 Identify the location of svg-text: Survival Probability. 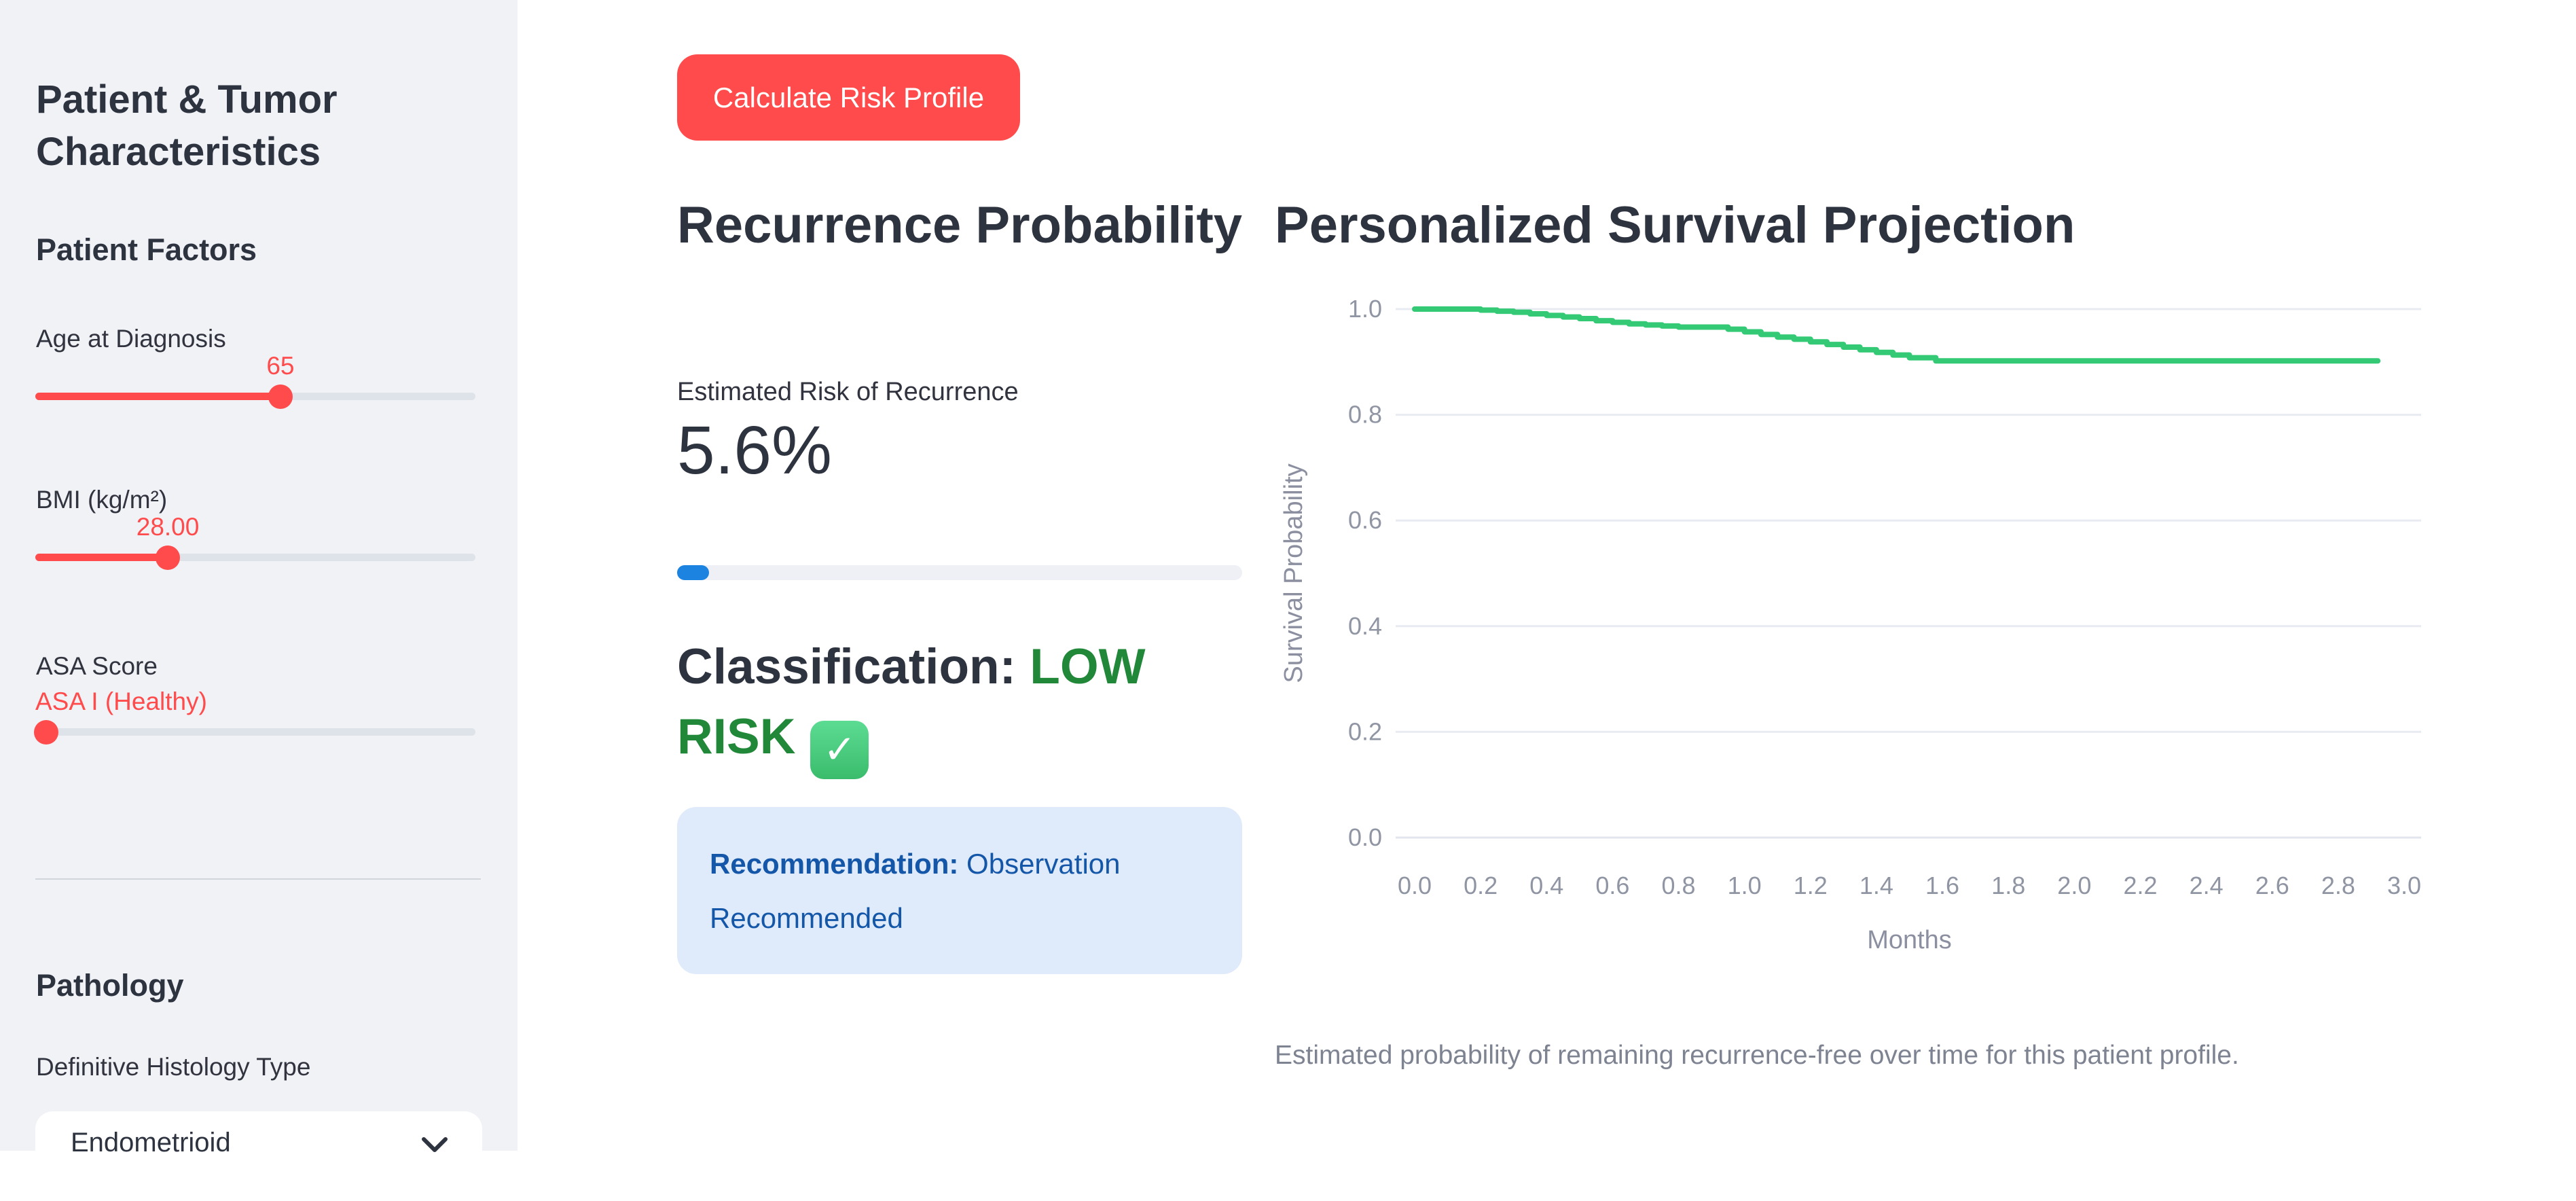
(1294, 573).